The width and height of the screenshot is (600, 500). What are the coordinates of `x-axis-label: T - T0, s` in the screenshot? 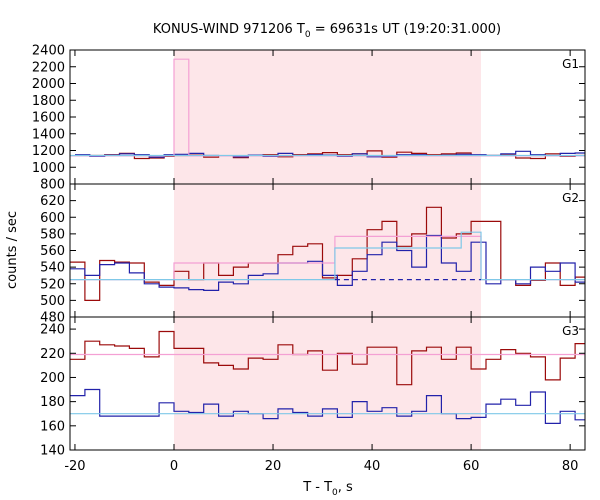 It's located at (327, 489).